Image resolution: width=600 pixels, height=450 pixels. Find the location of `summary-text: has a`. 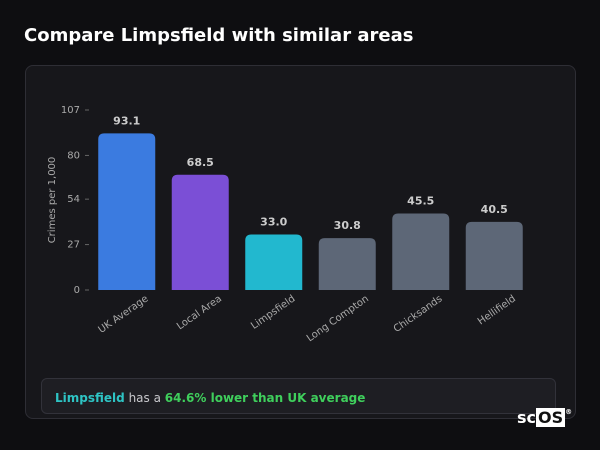

summary-text: has a is located at coordinates (144, 398).